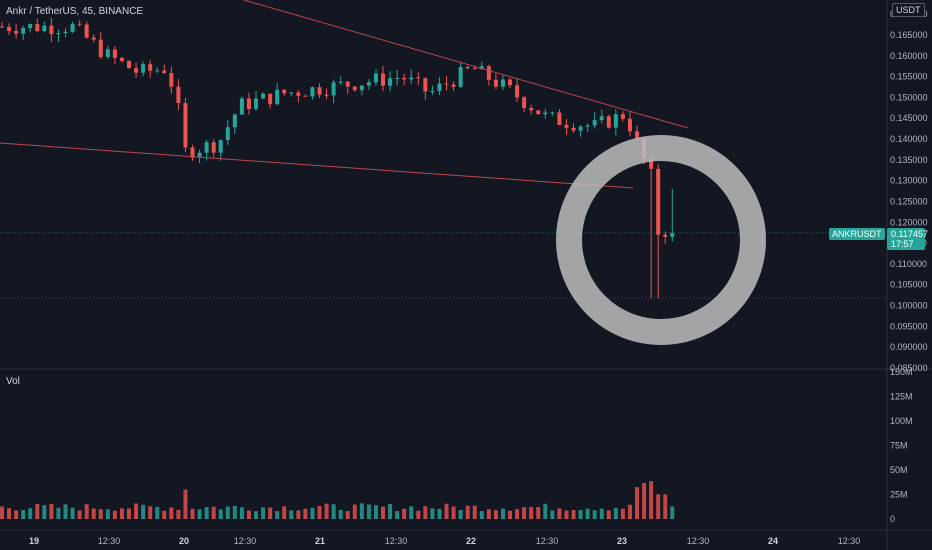  What do you see at coordinates (466, 64) in the screenshot?
I see `upper-trendline` at bounding box center [466, 64].